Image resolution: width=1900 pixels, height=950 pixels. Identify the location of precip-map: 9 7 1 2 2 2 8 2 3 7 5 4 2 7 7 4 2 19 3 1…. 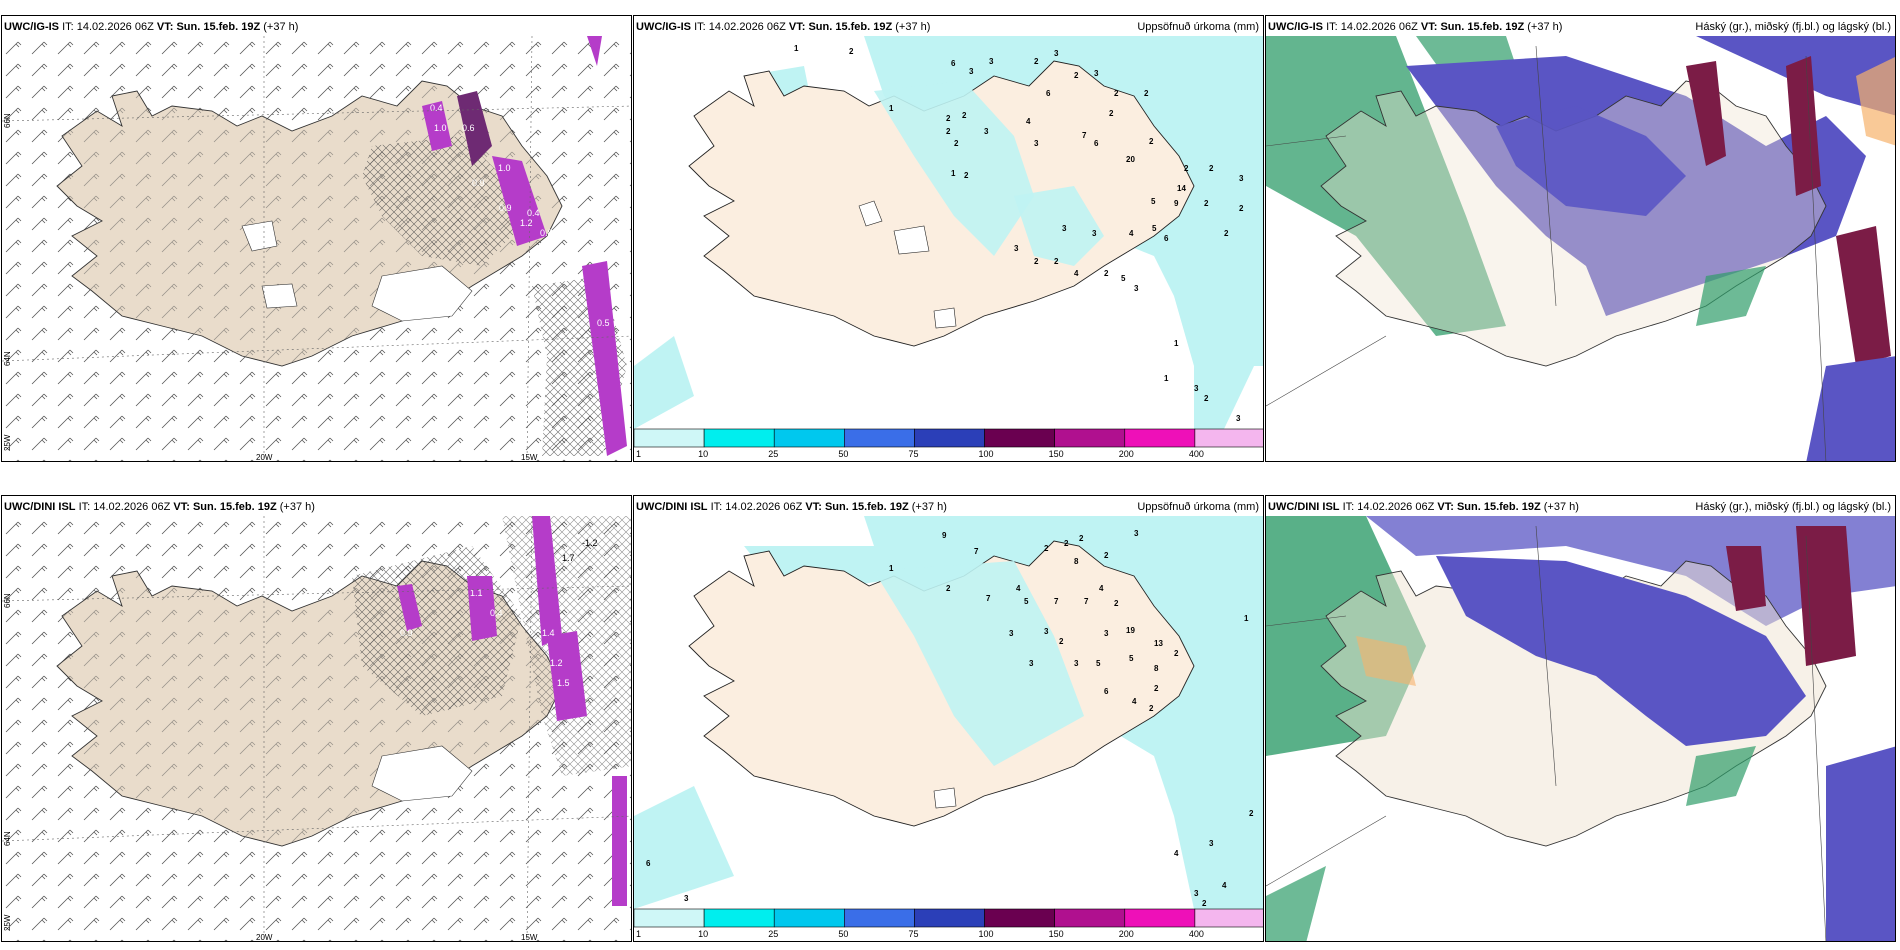
(948, 712).